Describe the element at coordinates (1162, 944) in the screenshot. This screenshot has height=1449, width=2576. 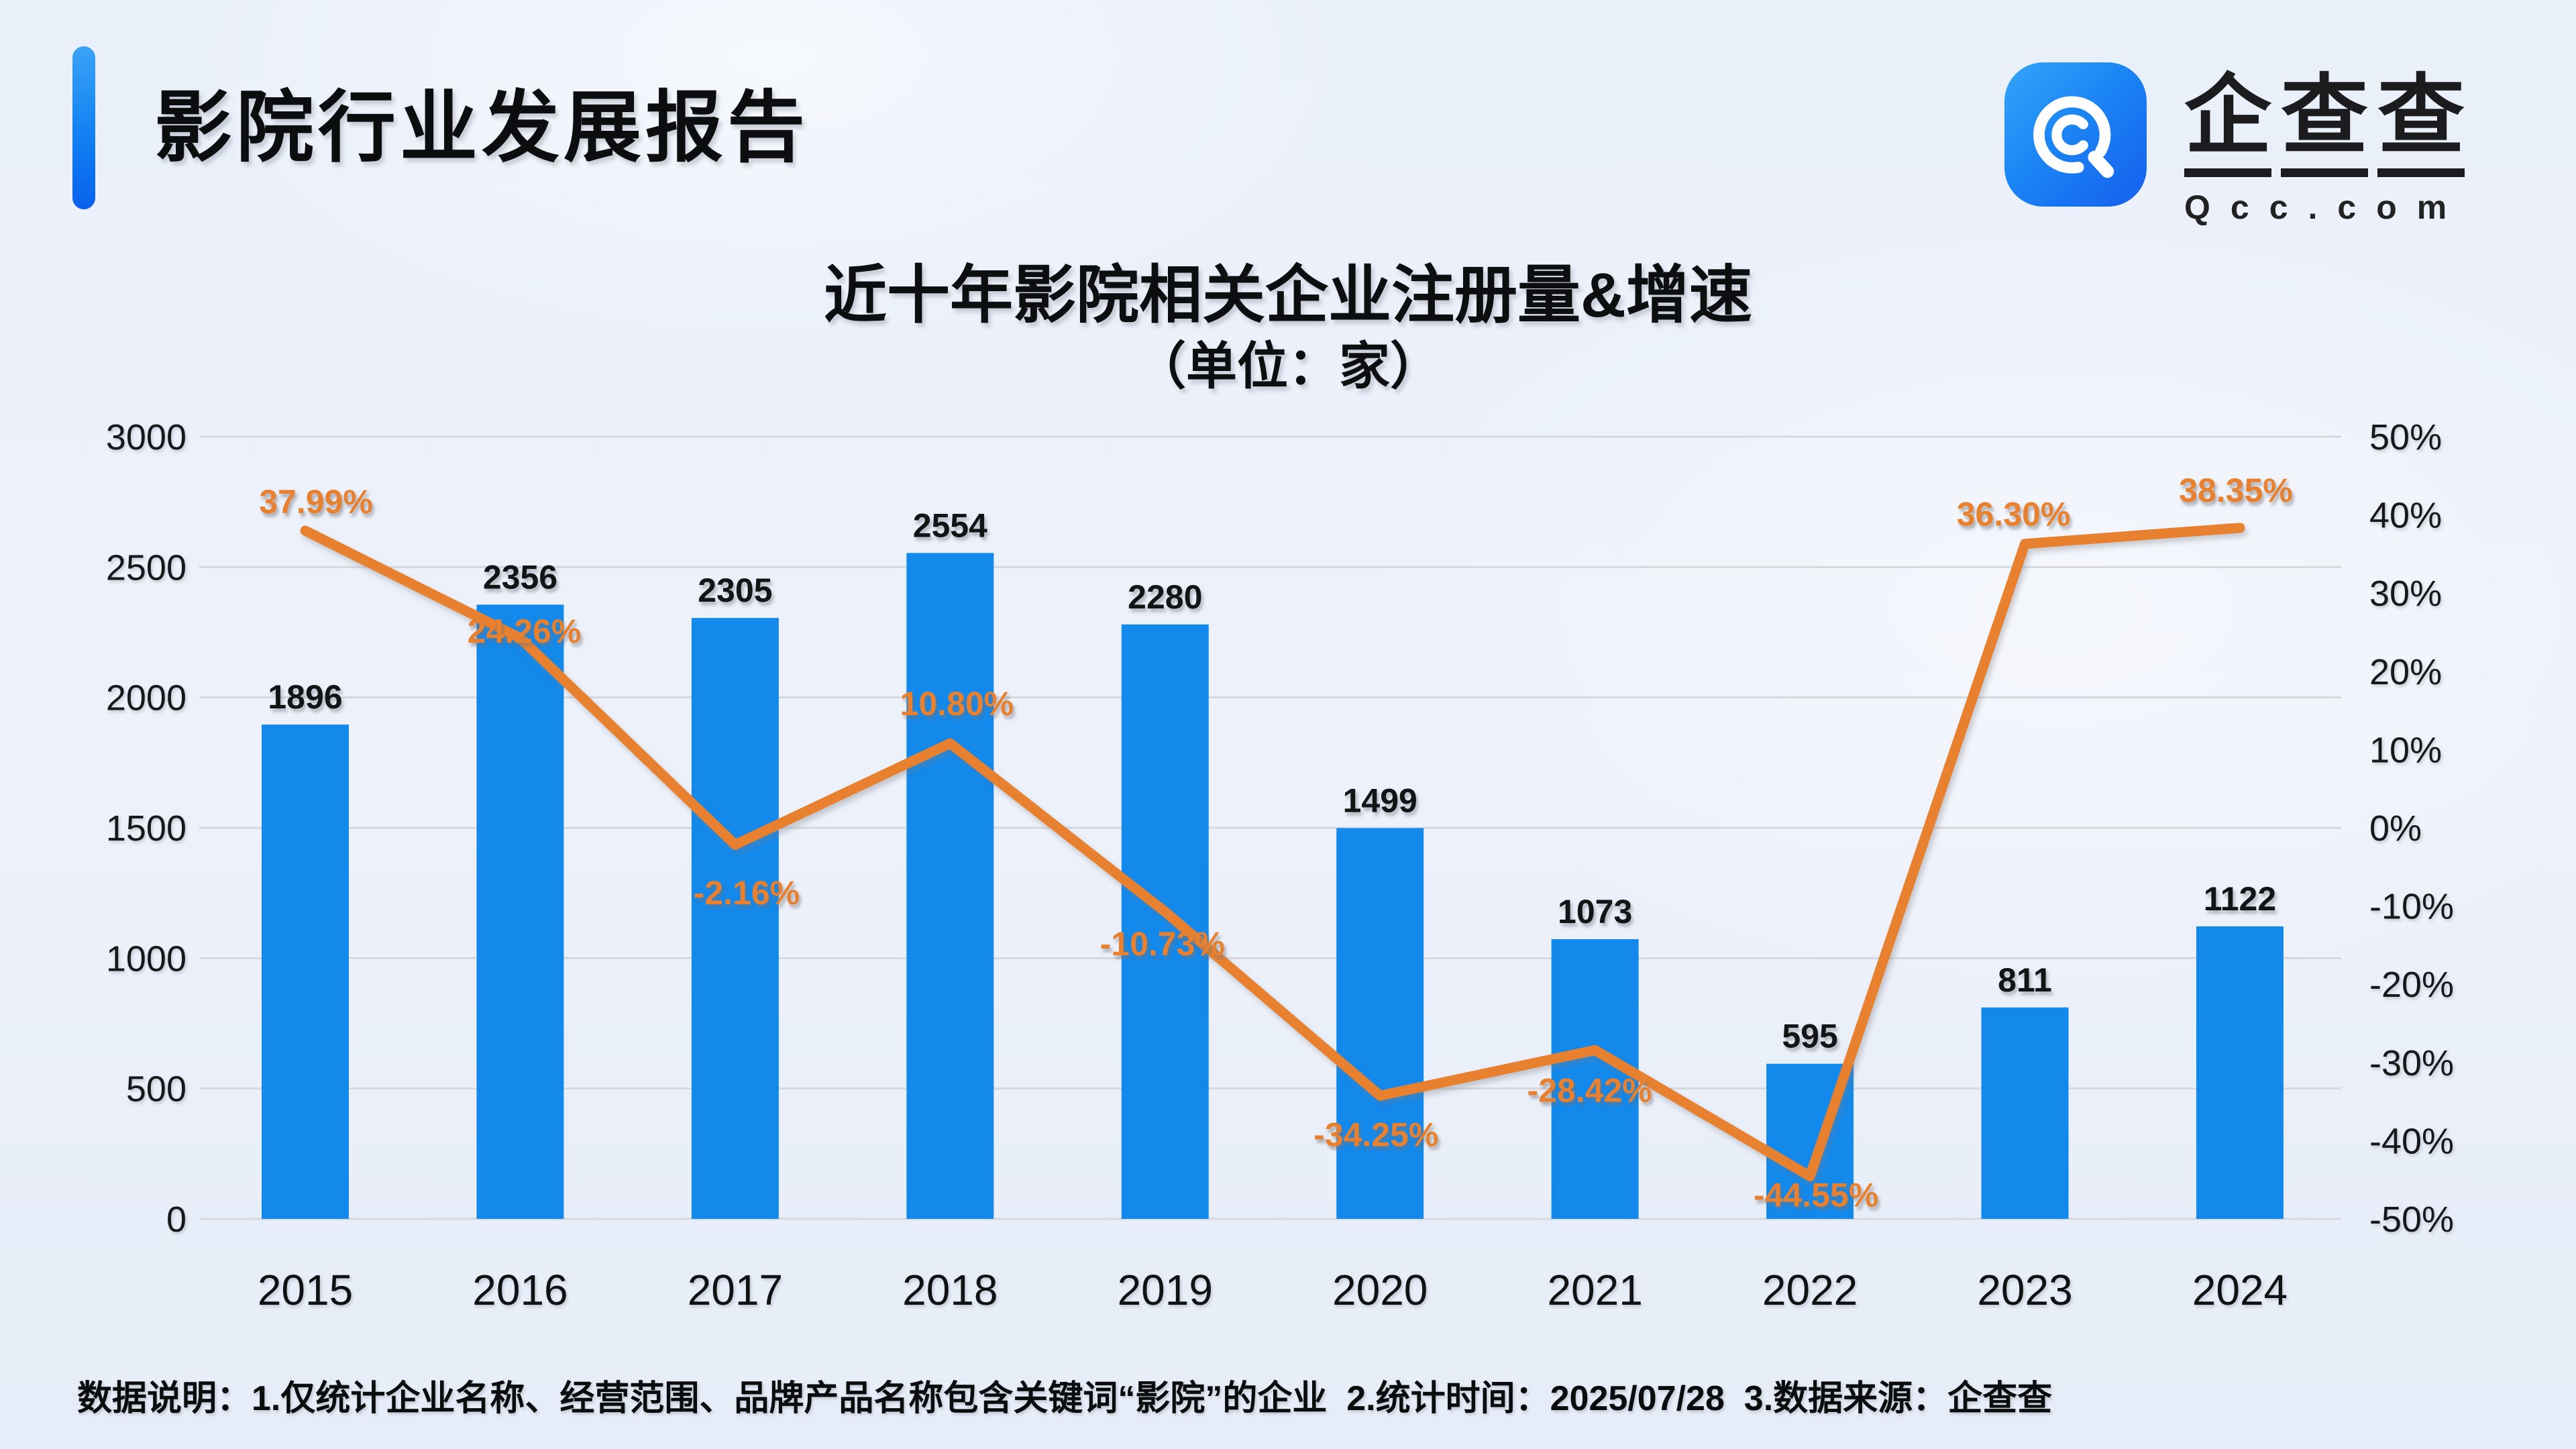
I see `growth-rate-label: -10.73%` at that location.